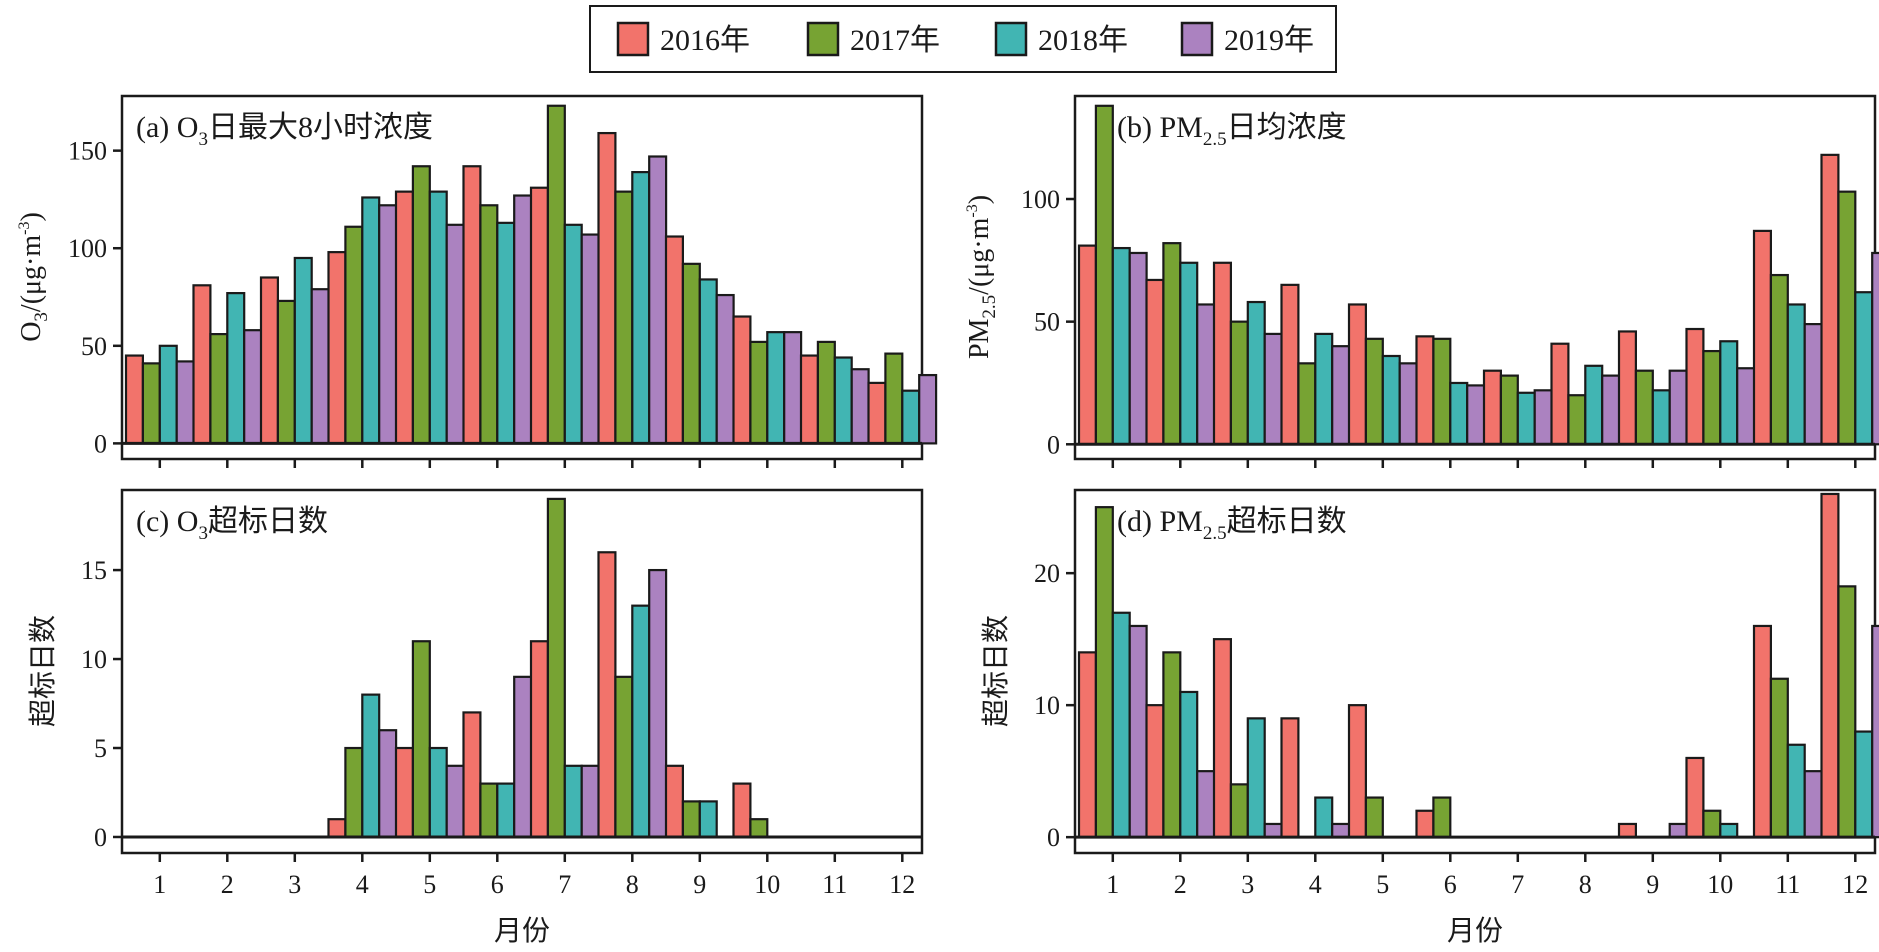 The height and width of the screenshot is (952, 1879). What do you see at coordinates (1627, 830) in the screenshot?
I see `bar-d-m9-2016` at bounding box center [1627, 830].